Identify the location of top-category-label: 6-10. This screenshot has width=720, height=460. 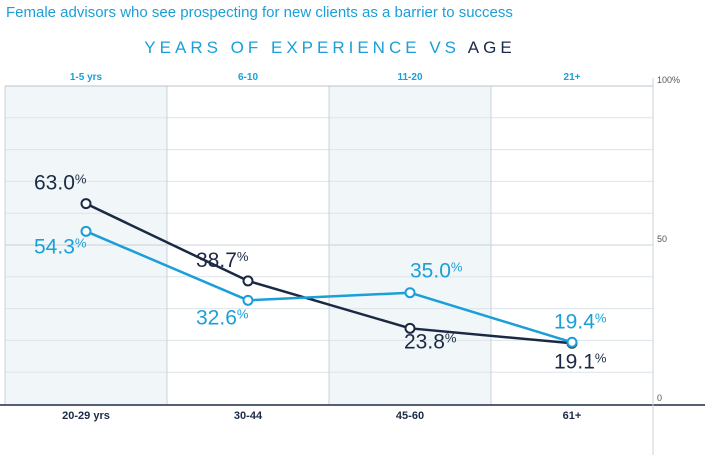
(248, 77).